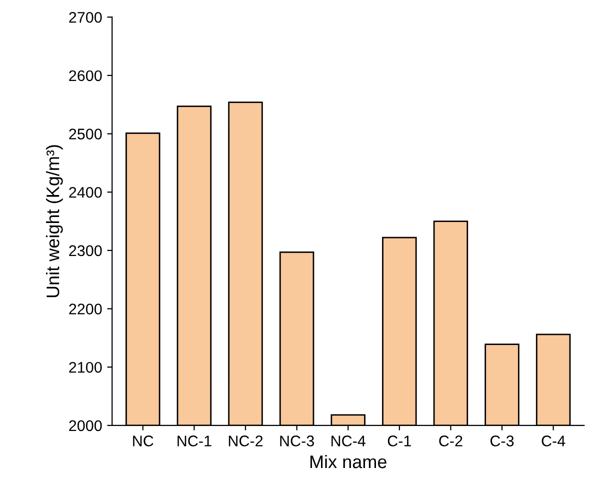 The image size is (590, 489). Describe the element at coordinates (54, 221) in the screenshot. I see `y-axis-title: Unit weight (Kg/m³)` at that location.